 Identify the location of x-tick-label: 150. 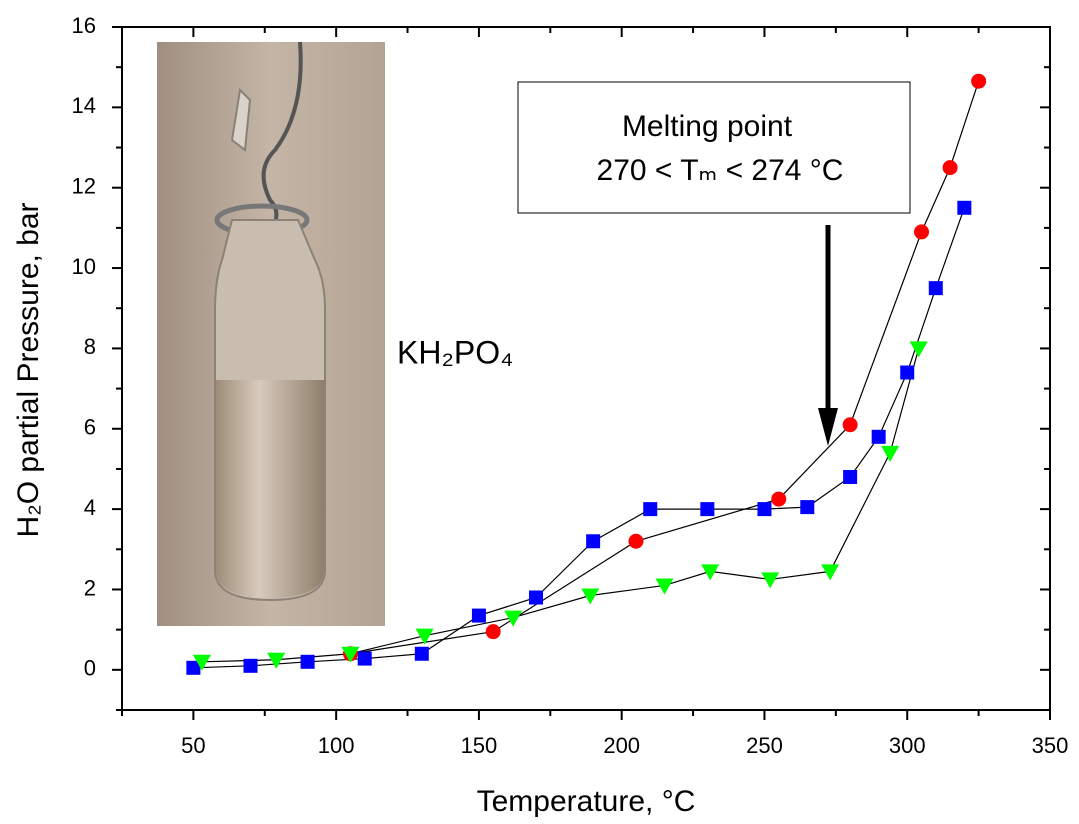
(479, 745).